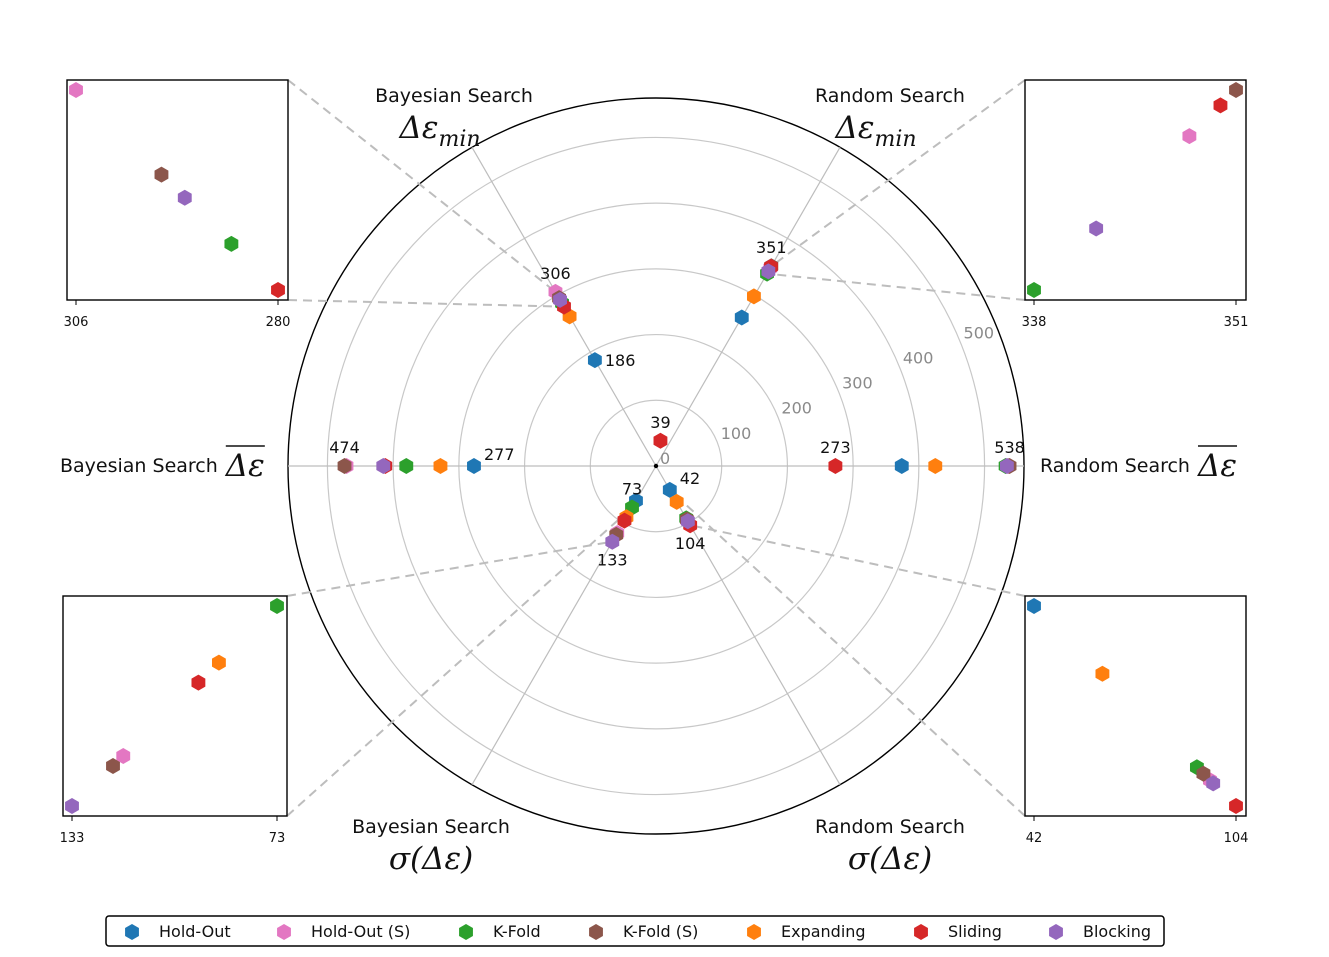  What do you see at coordinates (857, 383) in the screenshot?
I see `r-tick-label-300: 300` at bounding box center [857, 383].